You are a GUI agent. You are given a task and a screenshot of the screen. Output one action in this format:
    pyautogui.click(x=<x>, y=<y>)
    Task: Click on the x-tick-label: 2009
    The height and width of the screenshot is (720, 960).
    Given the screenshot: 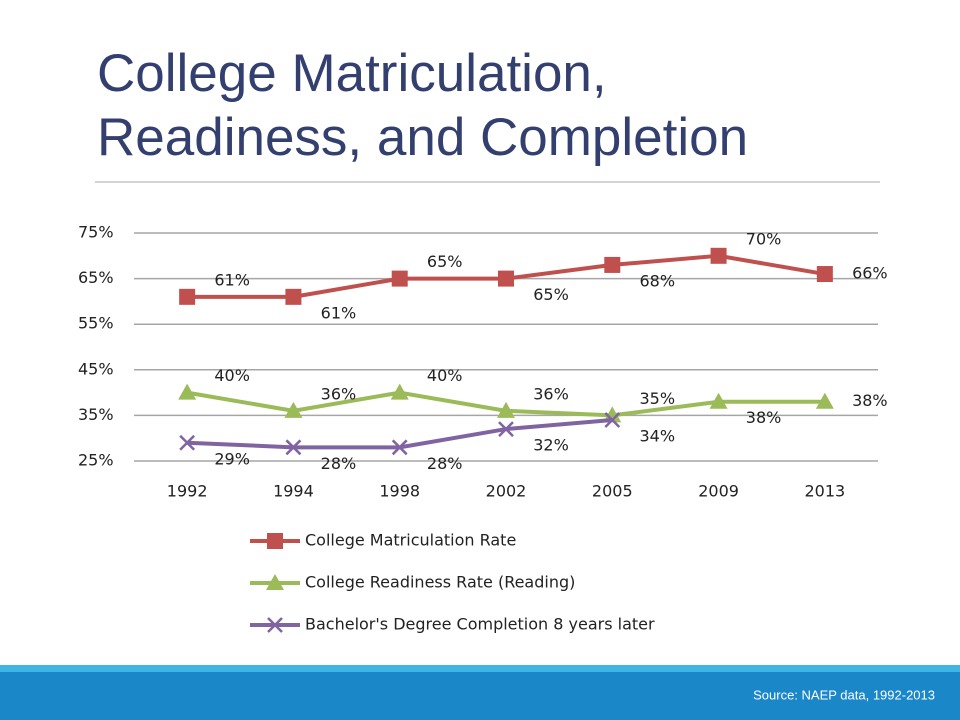 What is the action you would take?
    pyautogui.click(x=718, y=491)
    